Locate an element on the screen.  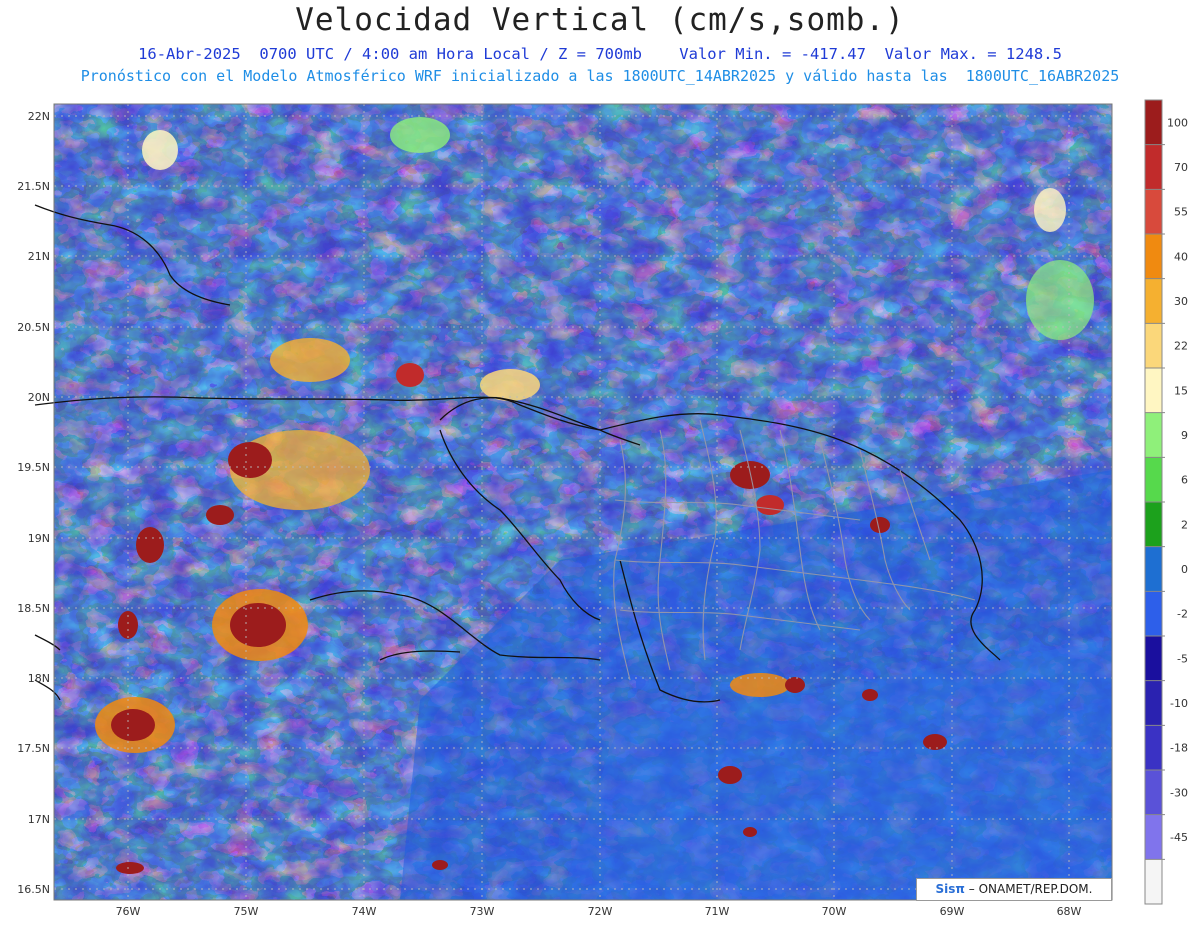
colorbar-label: 9 is located at coordinates (1184, 435).